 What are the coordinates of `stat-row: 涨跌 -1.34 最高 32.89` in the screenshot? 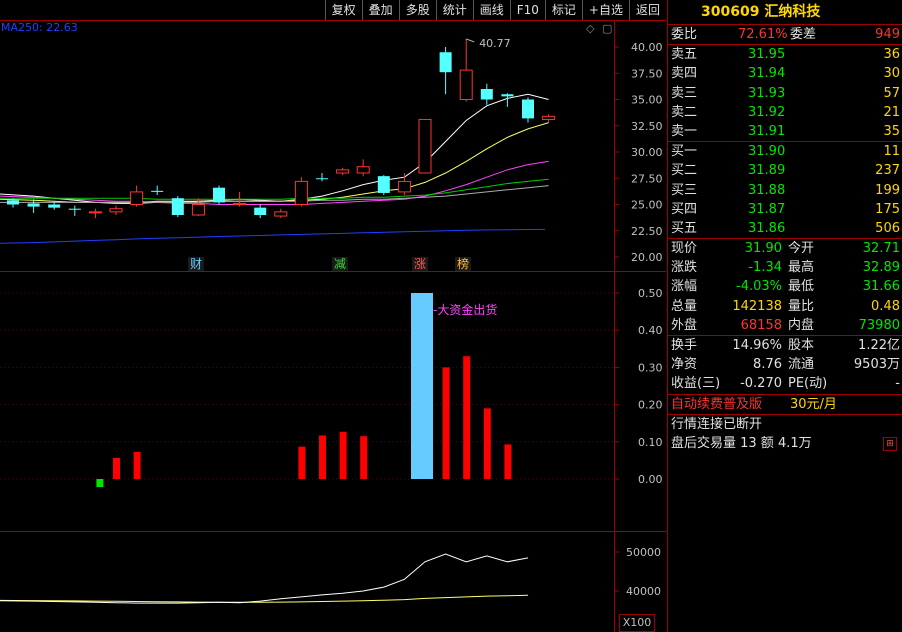 It's located at (785, 267).